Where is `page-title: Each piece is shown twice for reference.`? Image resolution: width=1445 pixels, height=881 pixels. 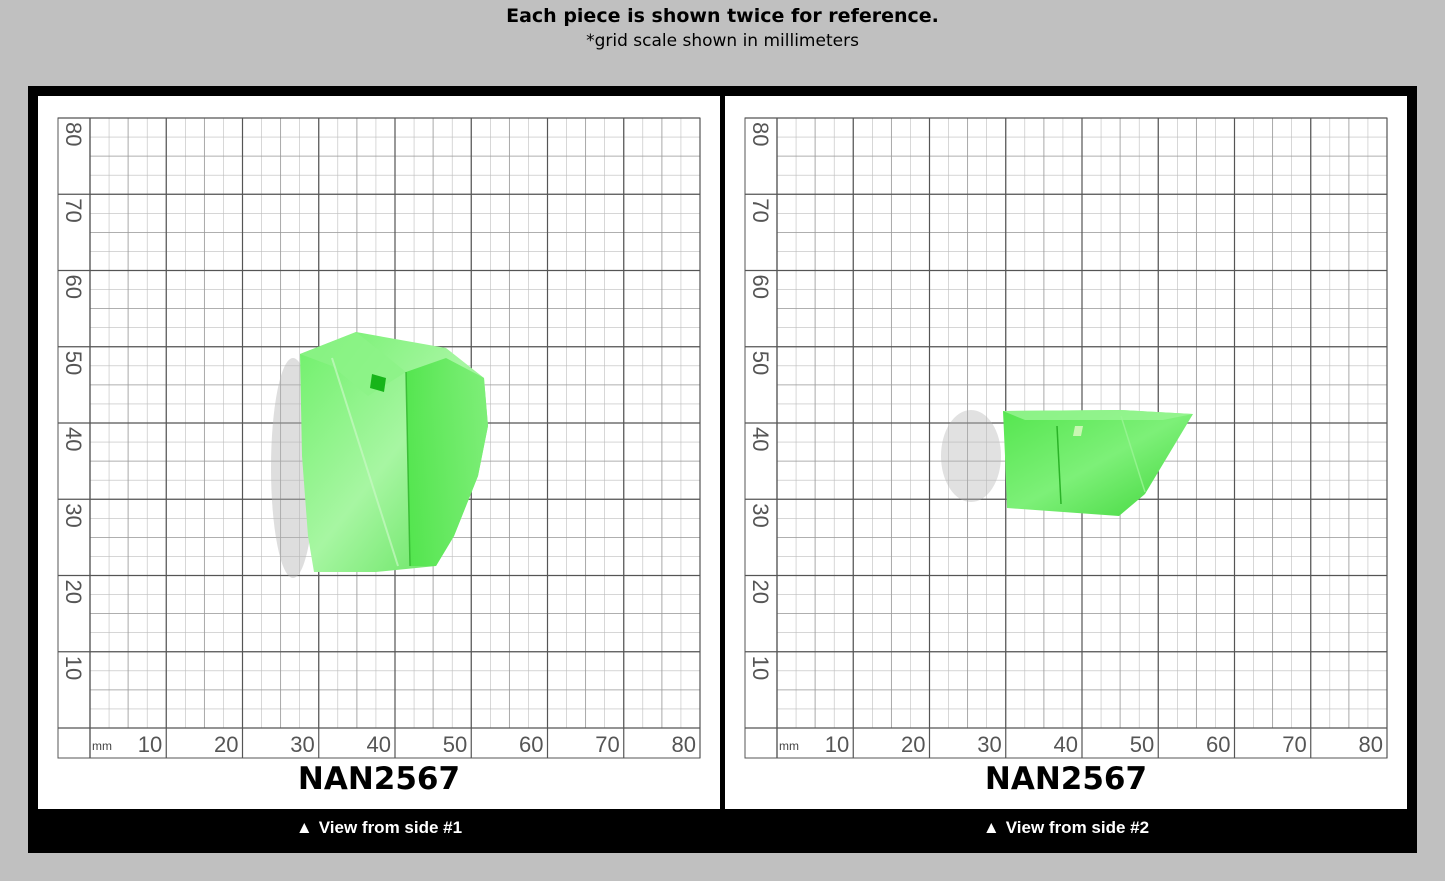 page-title: Each piece is shown twice for reference. is located at coordinates (722, 16).